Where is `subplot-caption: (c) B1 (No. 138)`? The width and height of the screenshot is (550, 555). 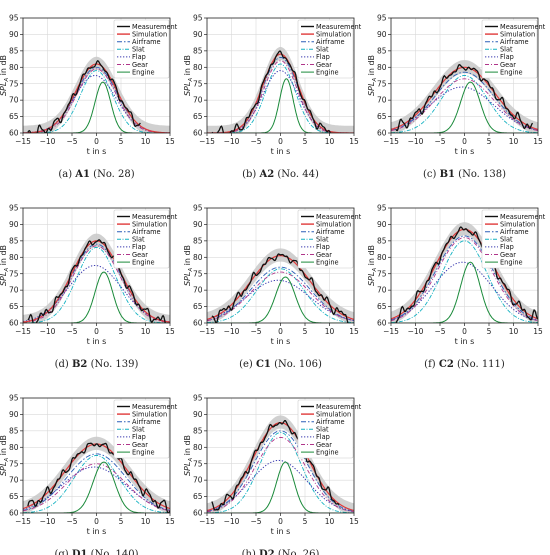 subplot-caption: (c) B1 (No. 138) is located at coordinates (464, 174).